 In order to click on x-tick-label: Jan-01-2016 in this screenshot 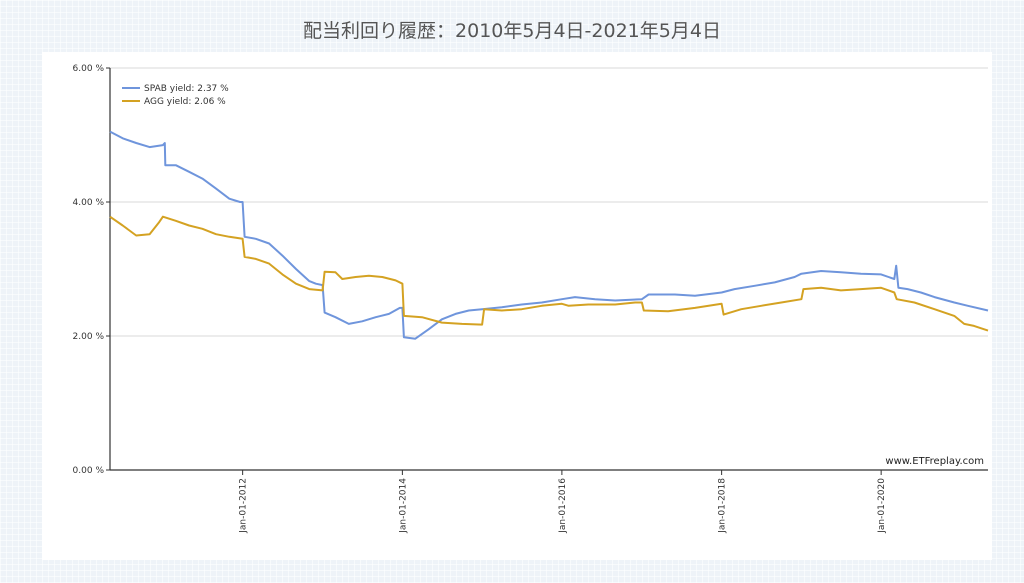, I will do `click(563, 506)`.